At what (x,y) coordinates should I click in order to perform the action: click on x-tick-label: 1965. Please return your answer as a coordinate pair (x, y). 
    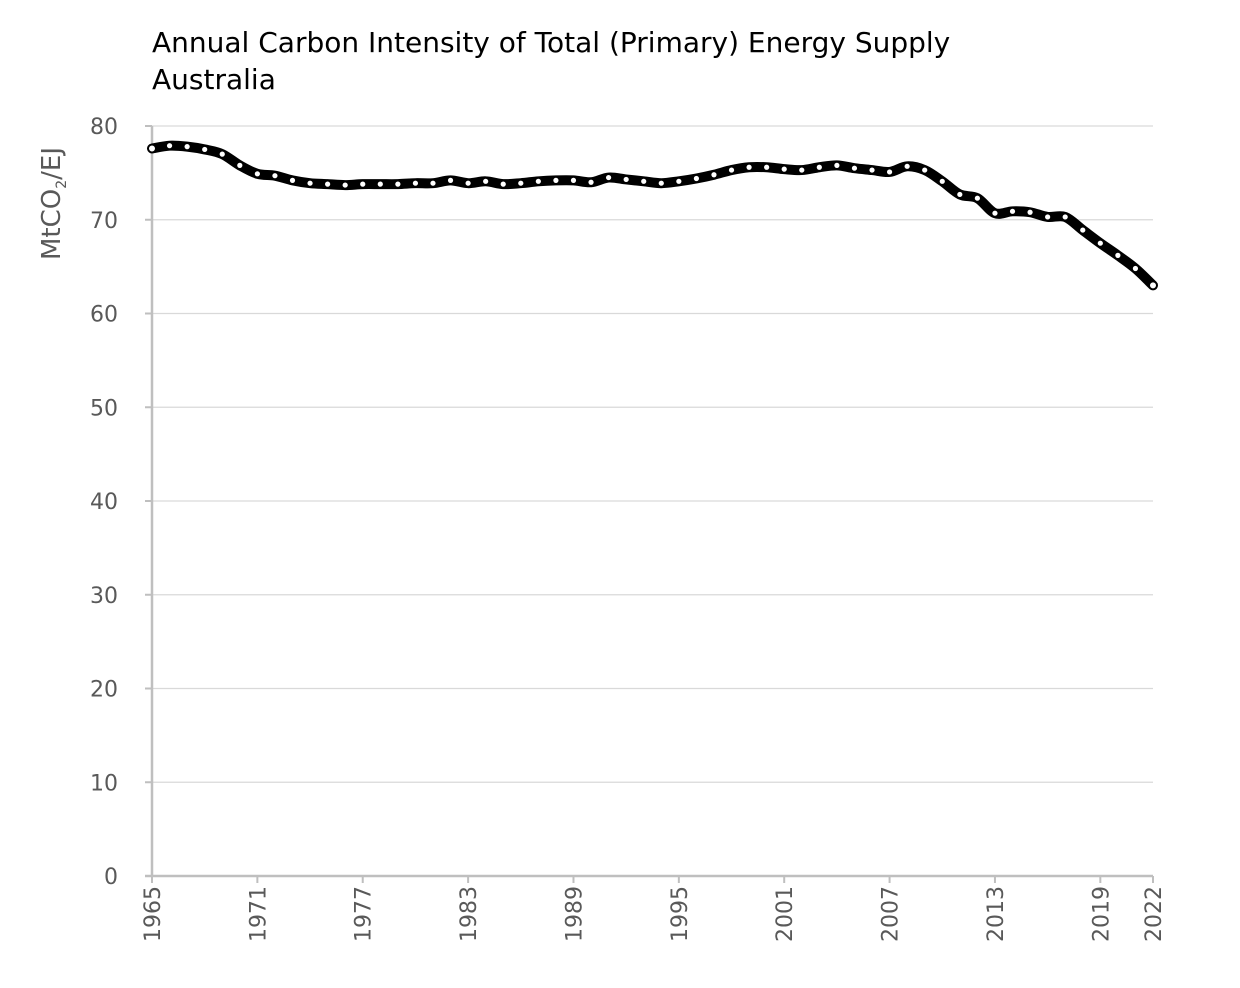
    Looking at the image, I should click on (153, 914).